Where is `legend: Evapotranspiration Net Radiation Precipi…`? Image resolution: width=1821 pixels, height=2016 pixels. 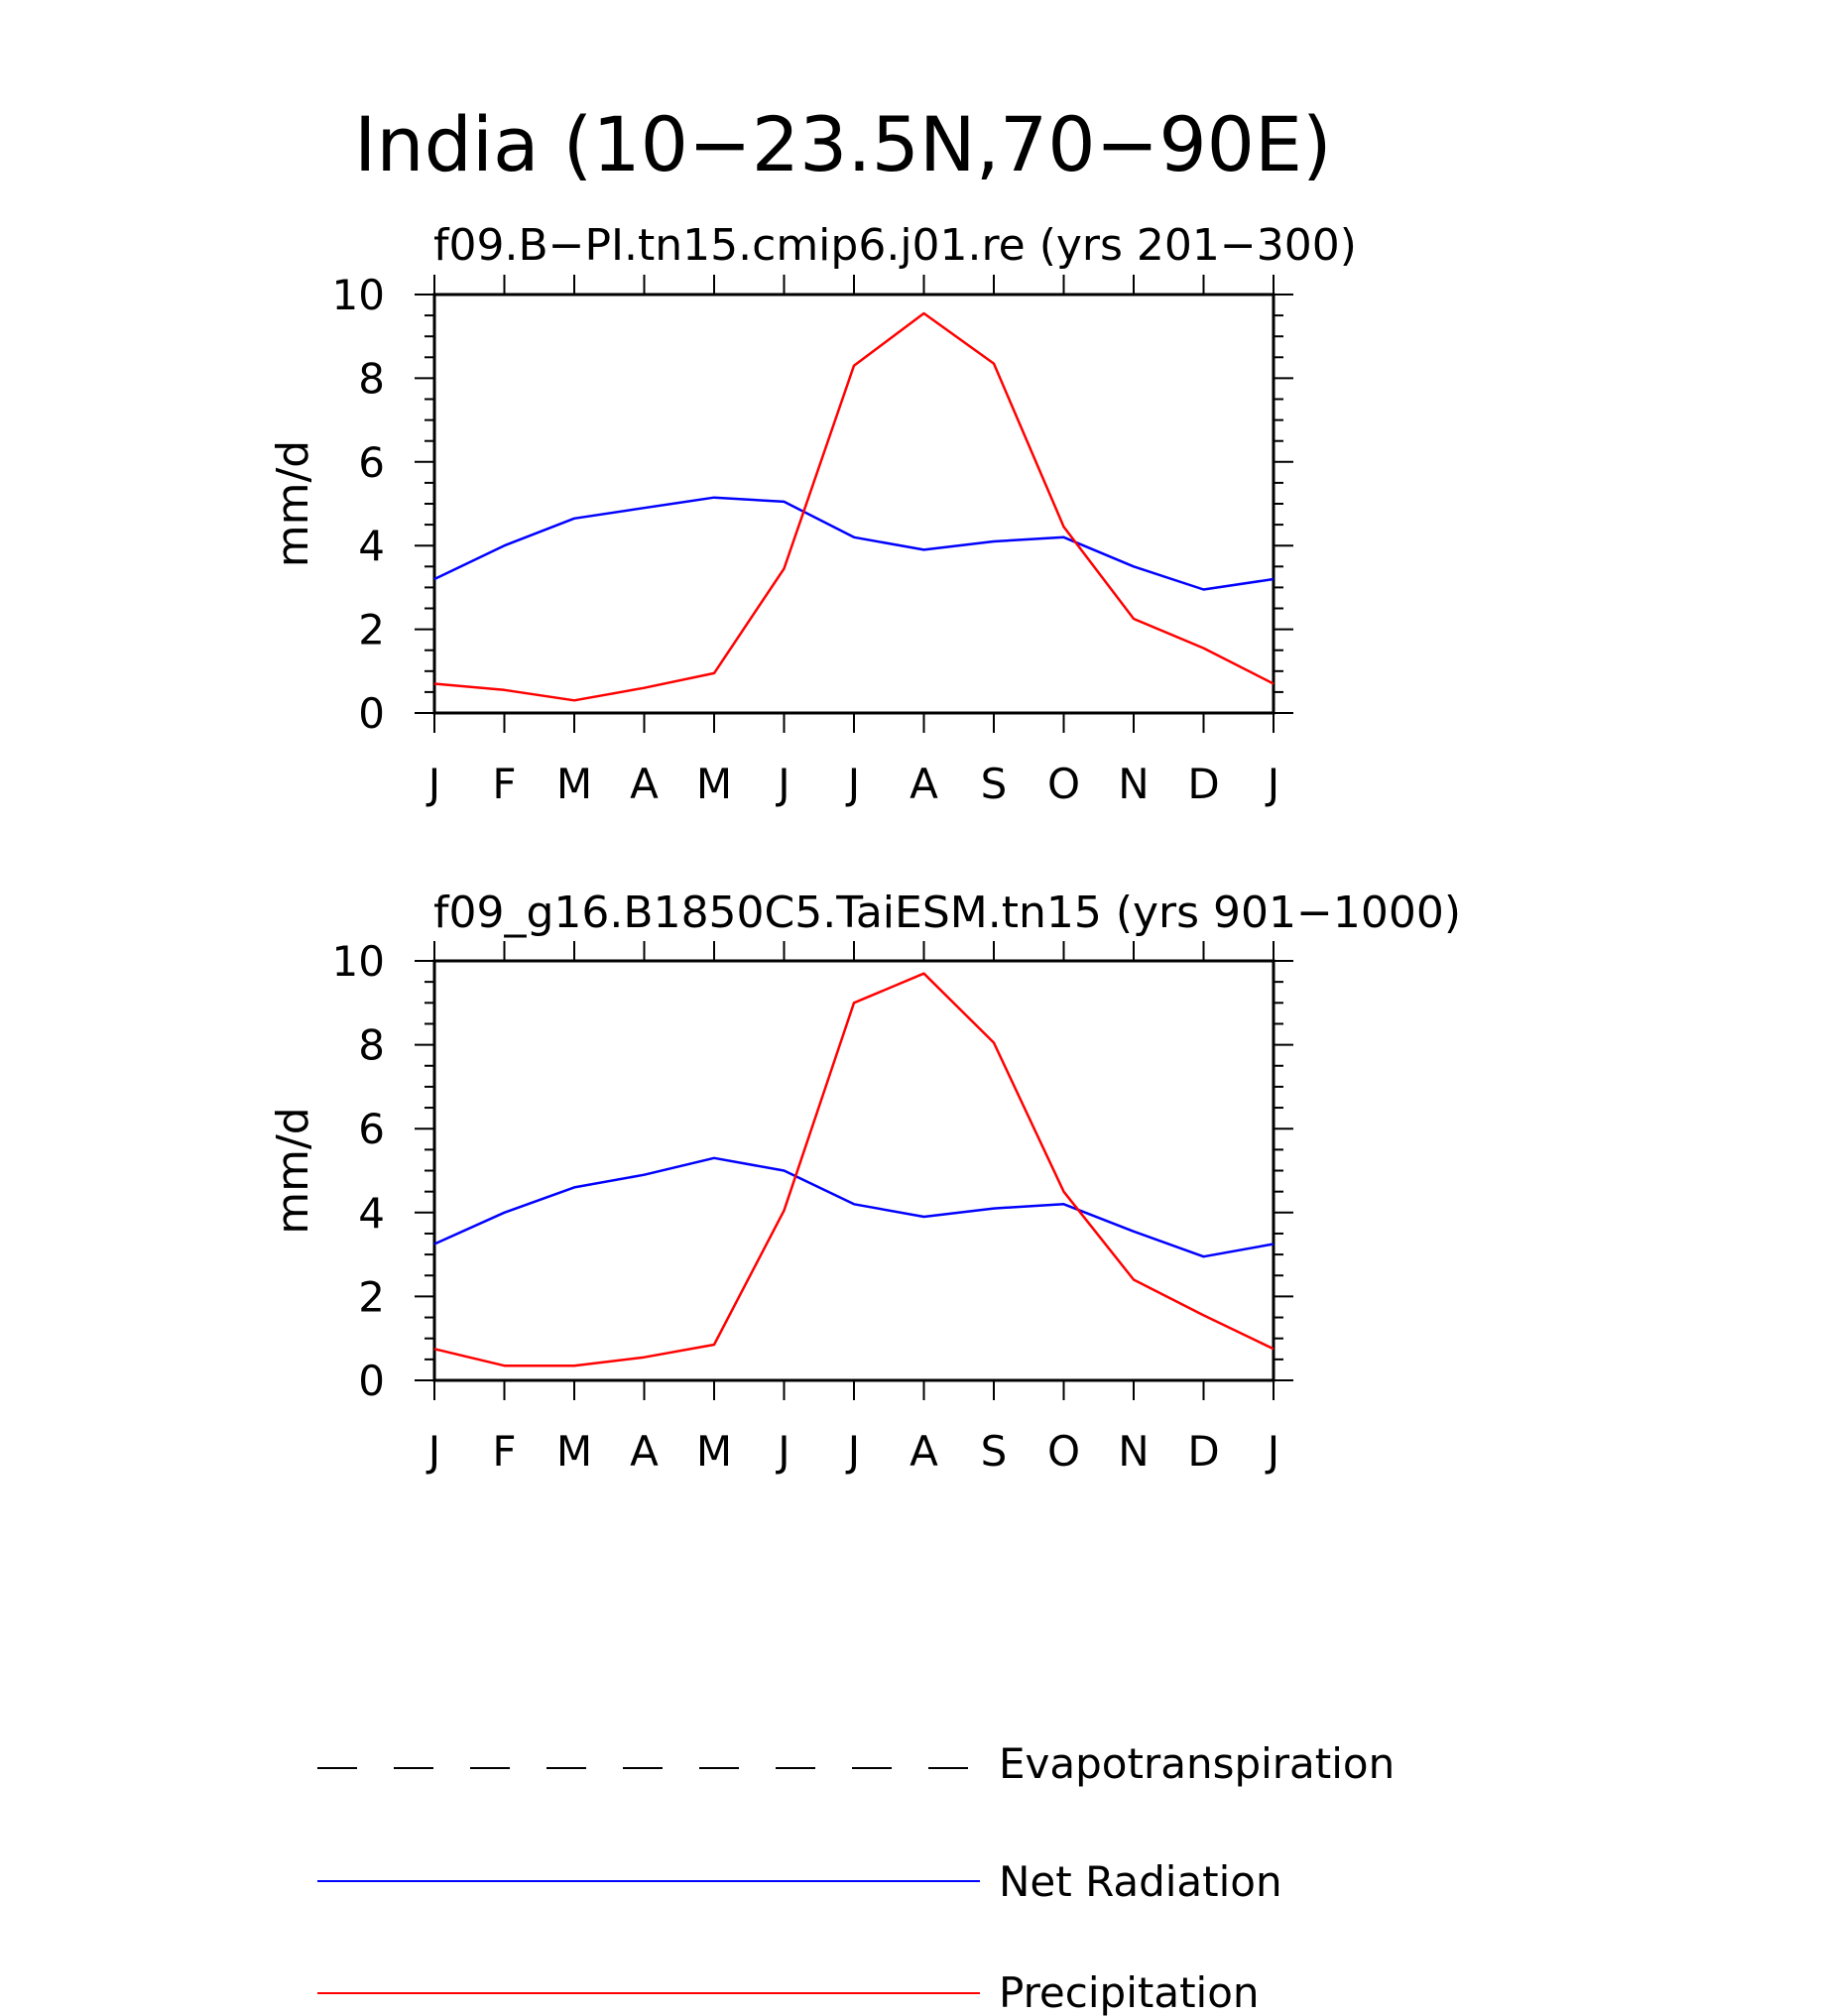 legend: Evapotranspiration Net Radiation Precipi… is located at coordinates (856, 1877).